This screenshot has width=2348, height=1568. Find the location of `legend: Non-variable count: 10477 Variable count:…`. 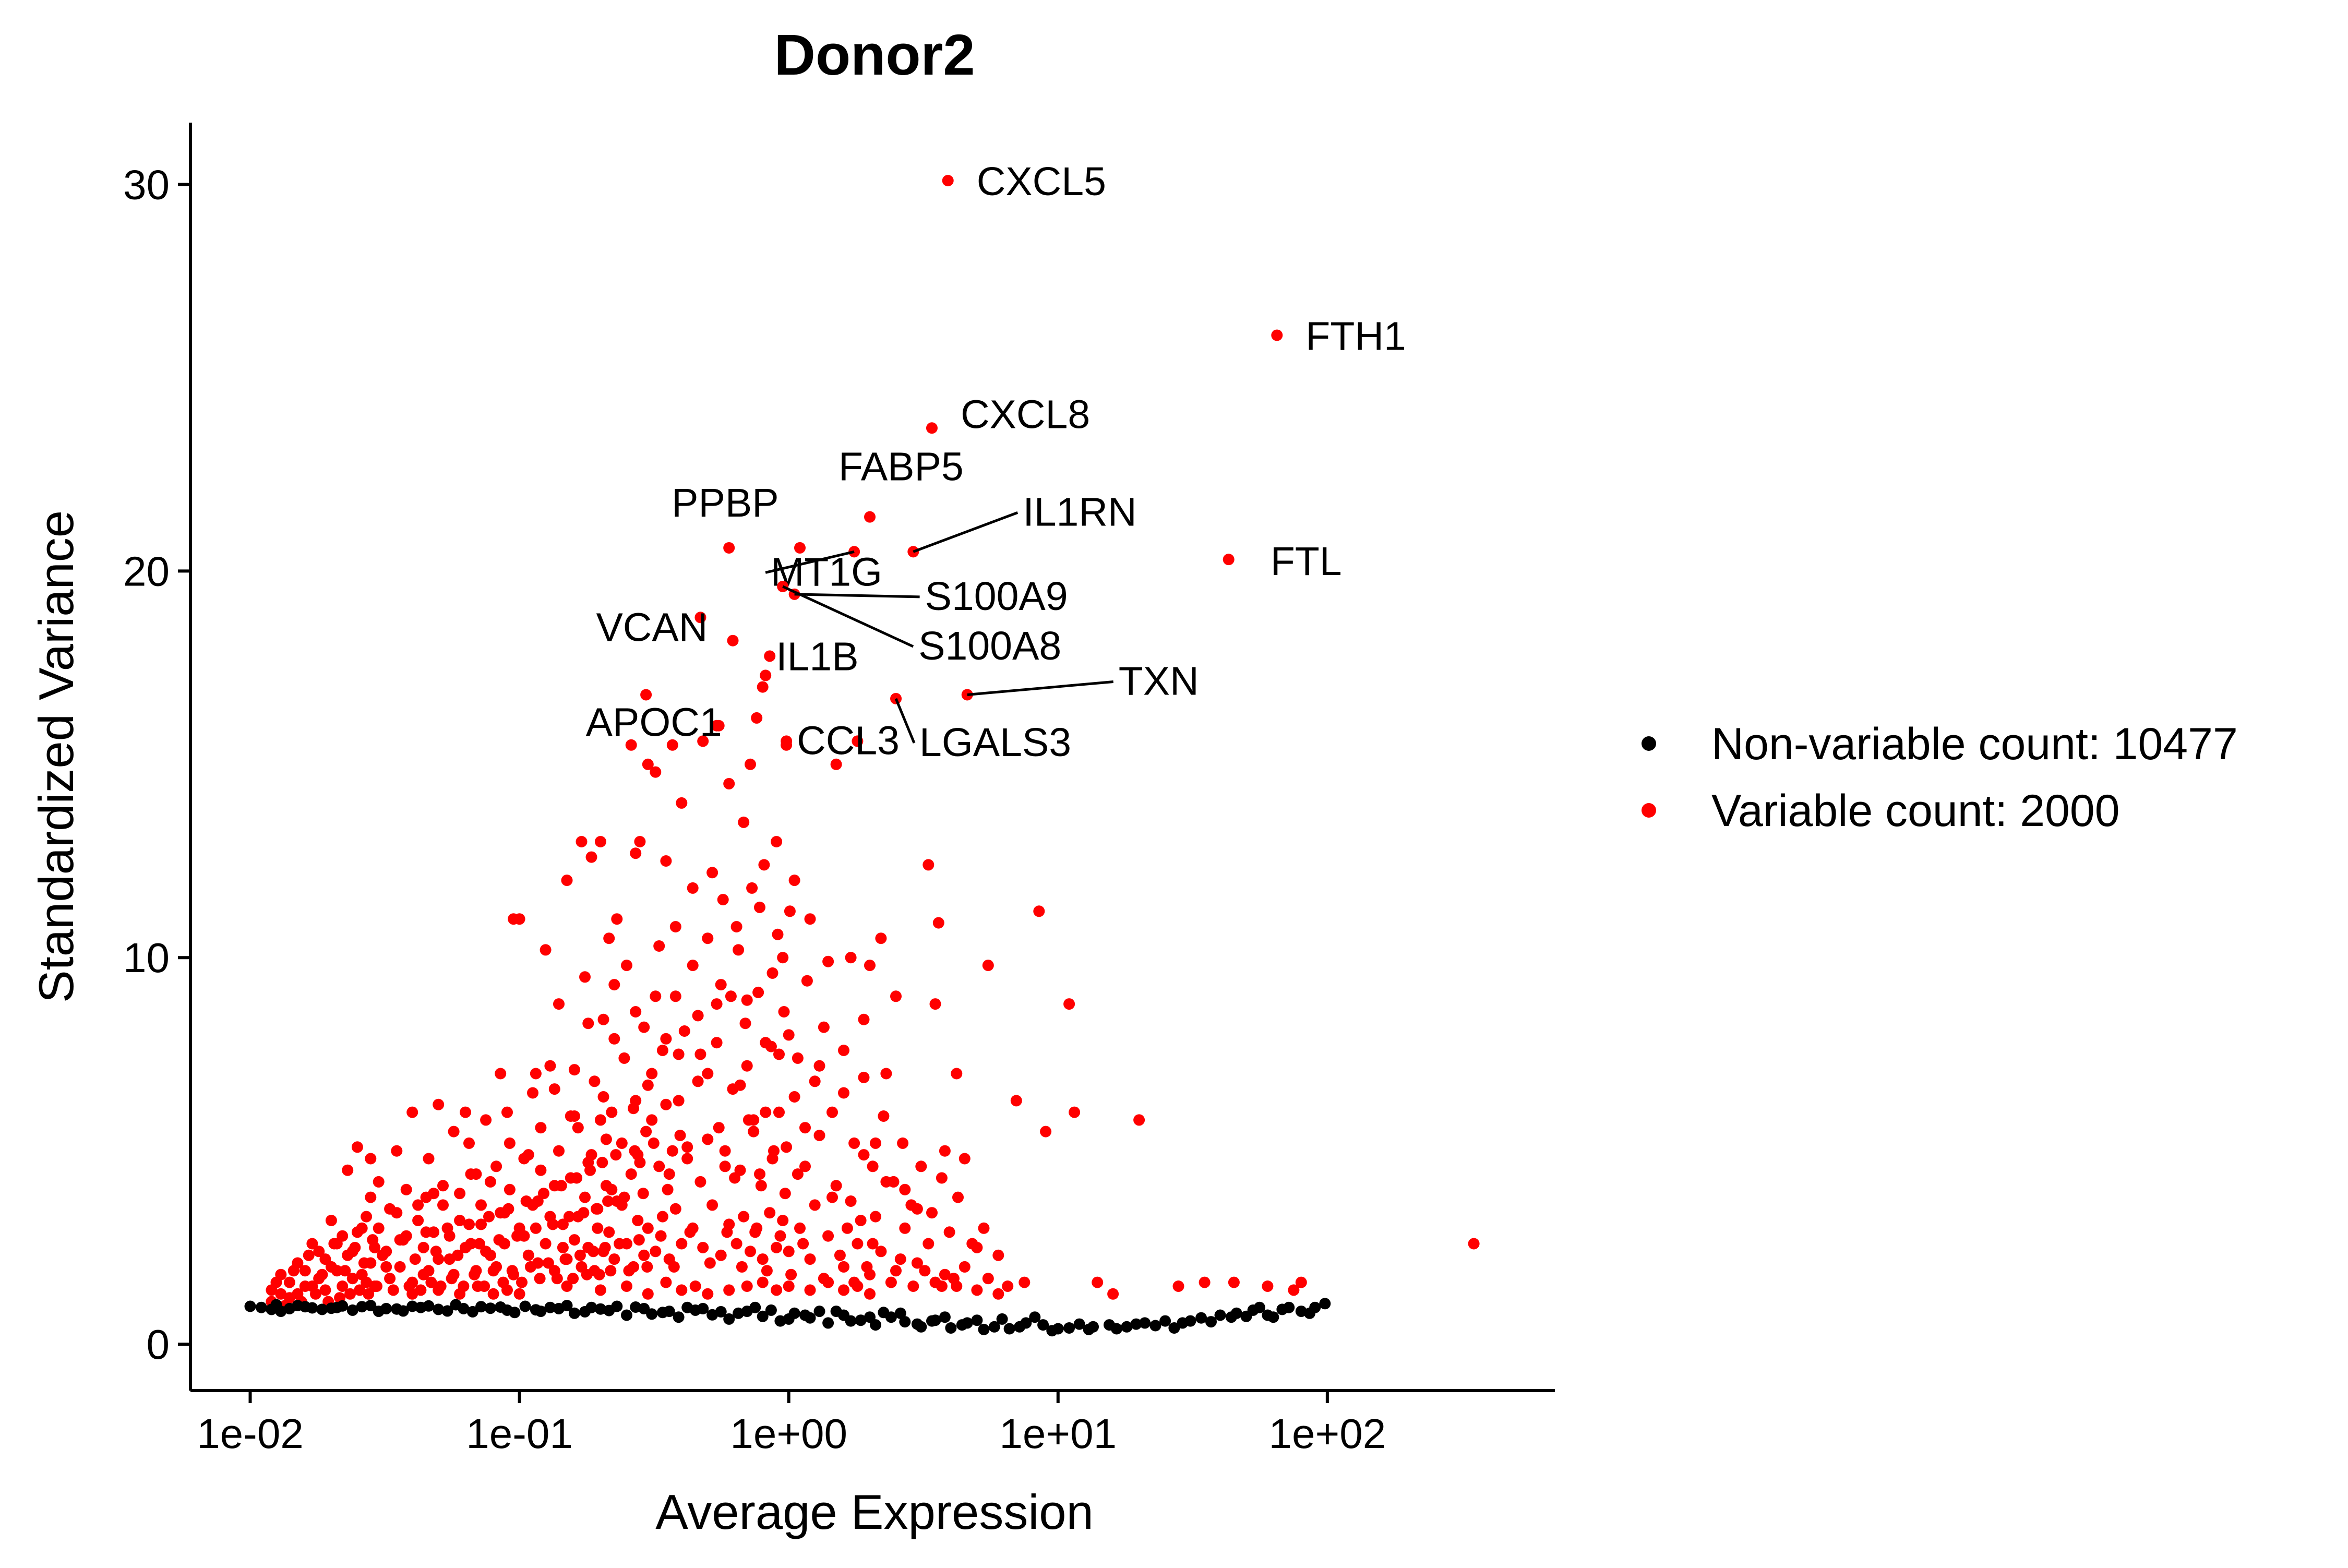

legend: Non-variable count: 10477 Variable count:… is located at coordinates (1940, 777).